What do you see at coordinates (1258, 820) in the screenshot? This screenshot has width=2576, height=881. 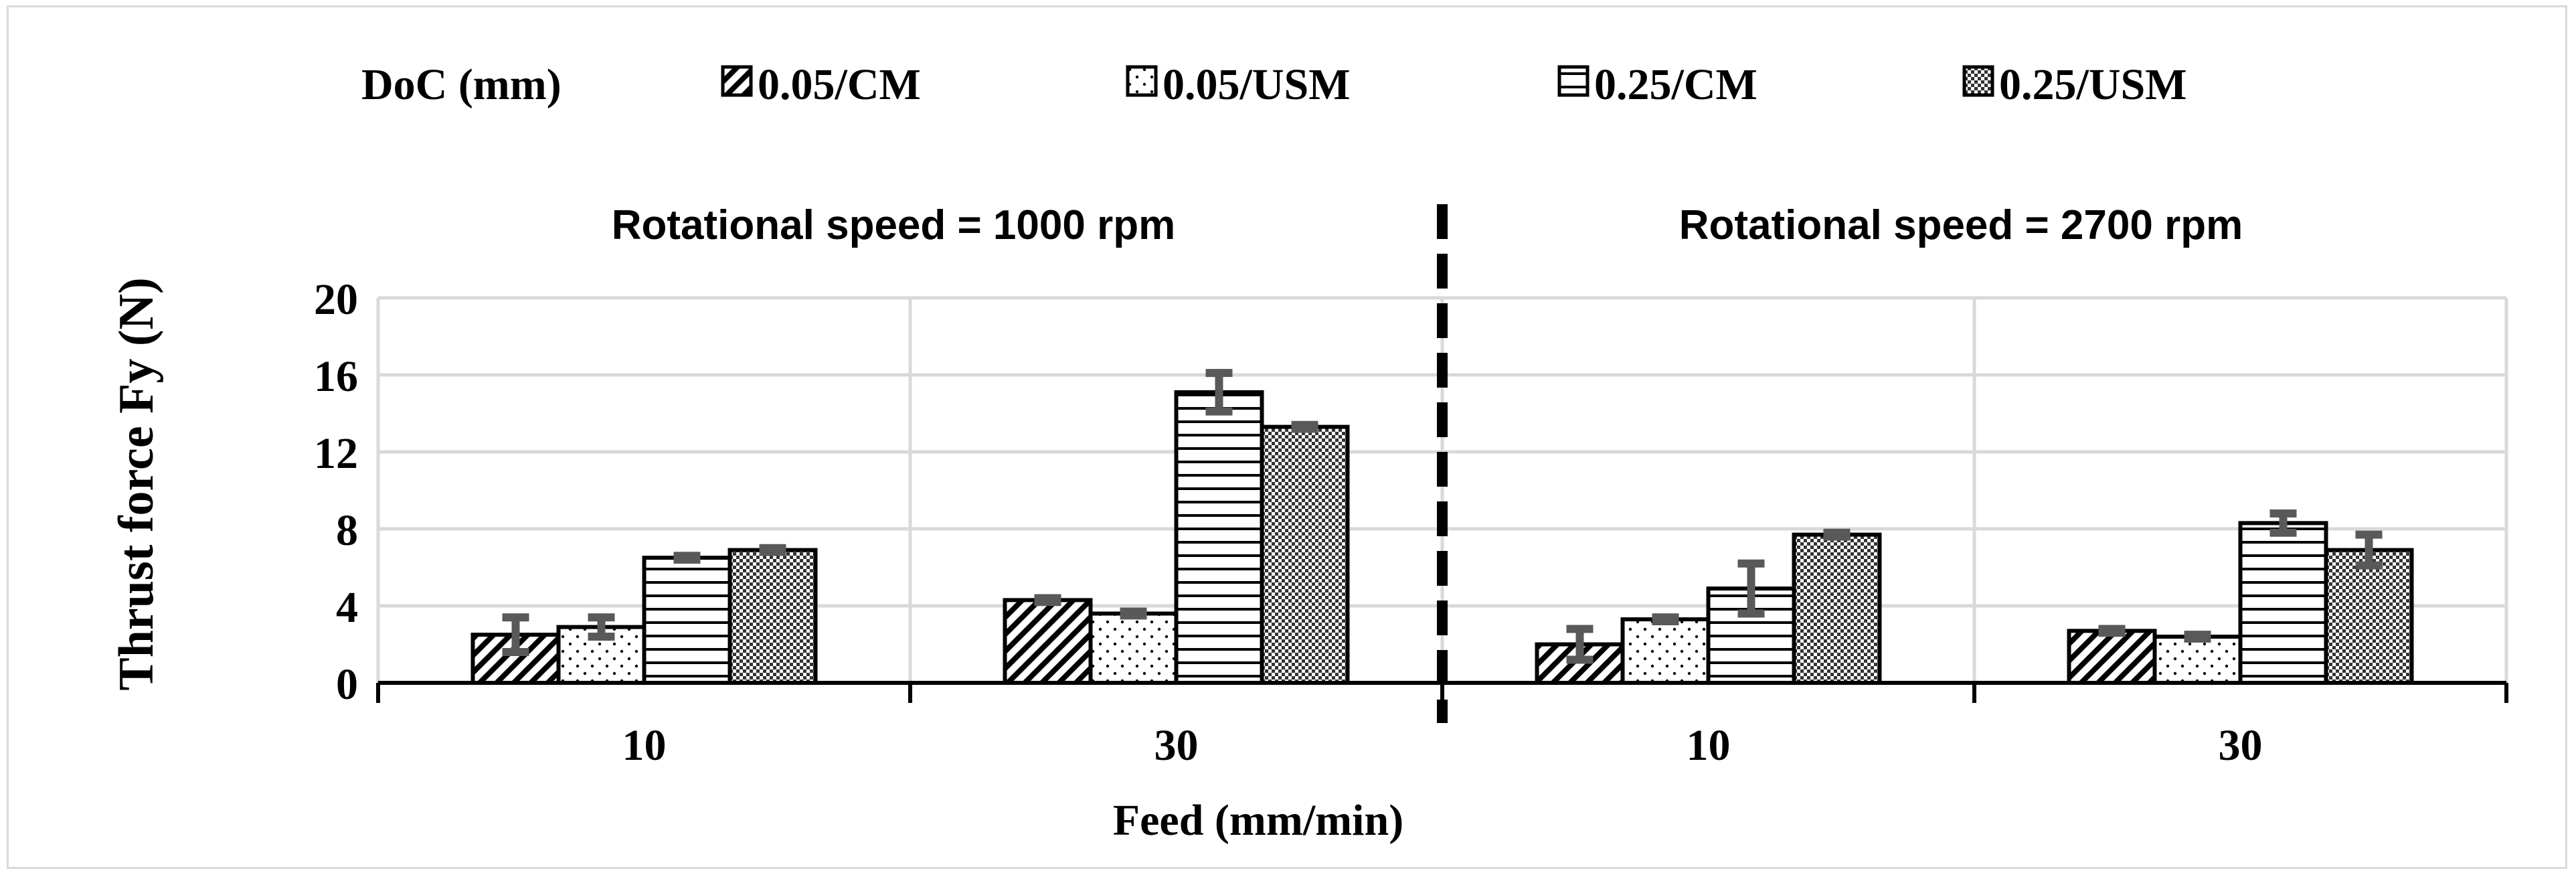 I see `x-axis-title: Feed (mm/min)` at bounding box center [1258, 820].